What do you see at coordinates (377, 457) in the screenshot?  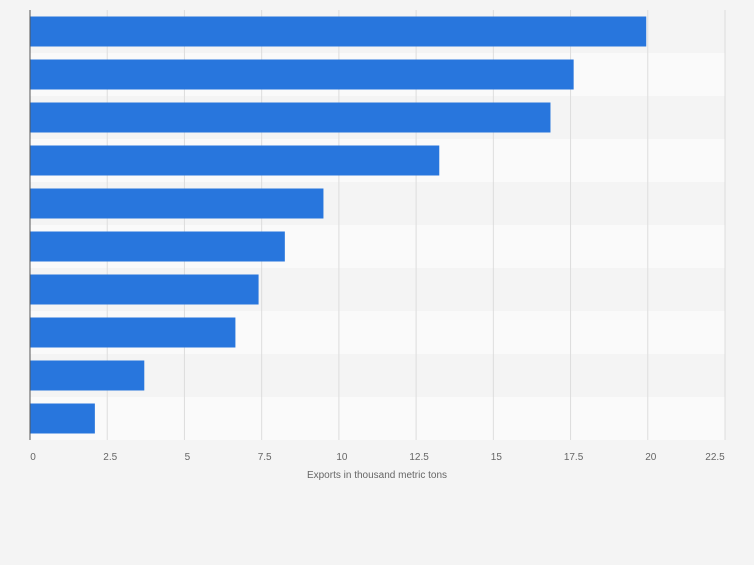 I see `x-tick-labels: 0 2.5 5 7.5 10 12.5 15 17.5 20 22.5` at bounding box center [377, 457].